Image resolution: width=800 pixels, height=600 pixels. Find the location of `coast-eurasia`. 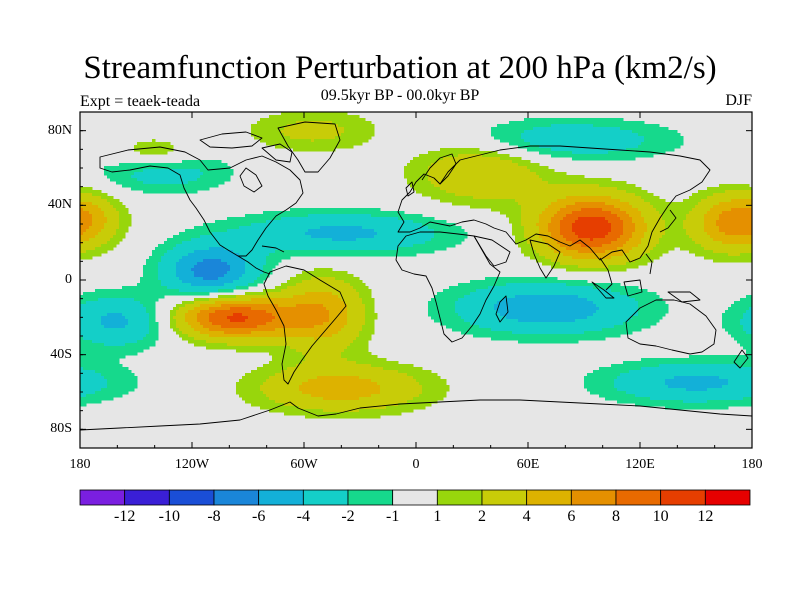

coast-eurasia is located at coordinates (554, 204).